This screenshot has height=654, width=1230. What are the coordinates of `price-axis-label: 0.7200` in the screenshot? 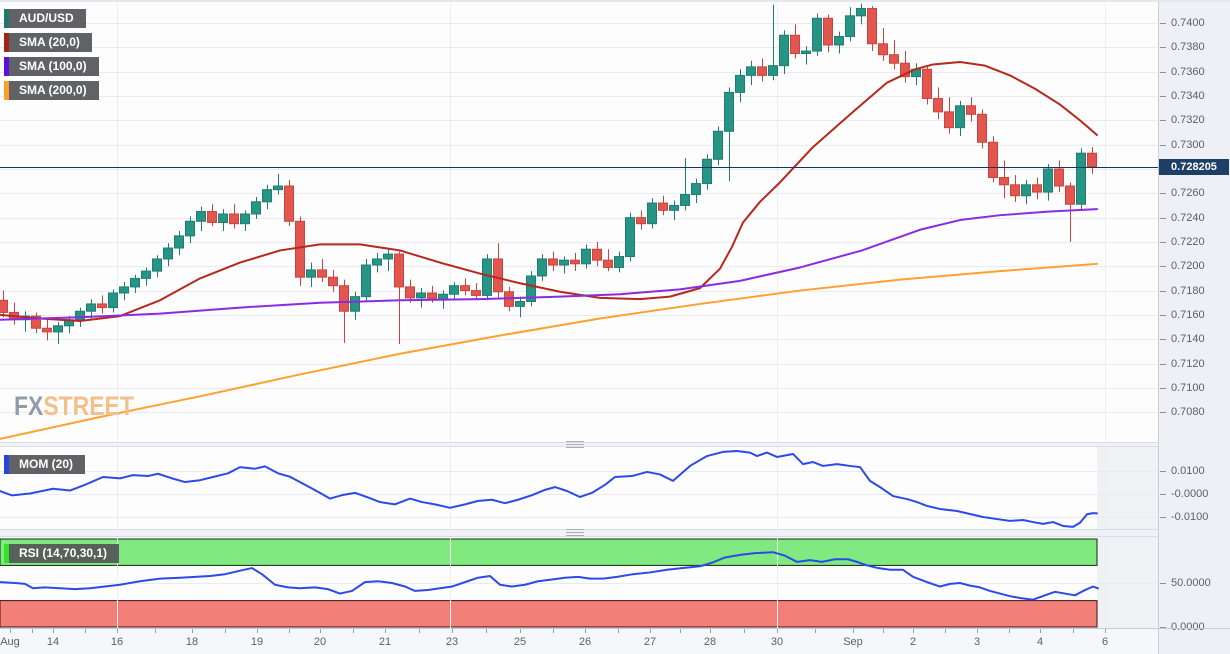 It's located at (1188, 266).